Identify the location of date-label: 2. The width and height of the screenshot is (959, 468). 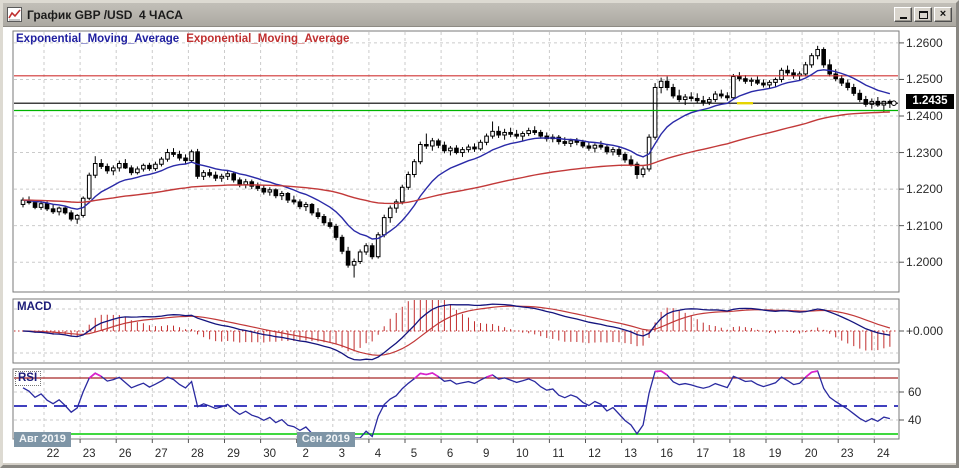
(305, 454).